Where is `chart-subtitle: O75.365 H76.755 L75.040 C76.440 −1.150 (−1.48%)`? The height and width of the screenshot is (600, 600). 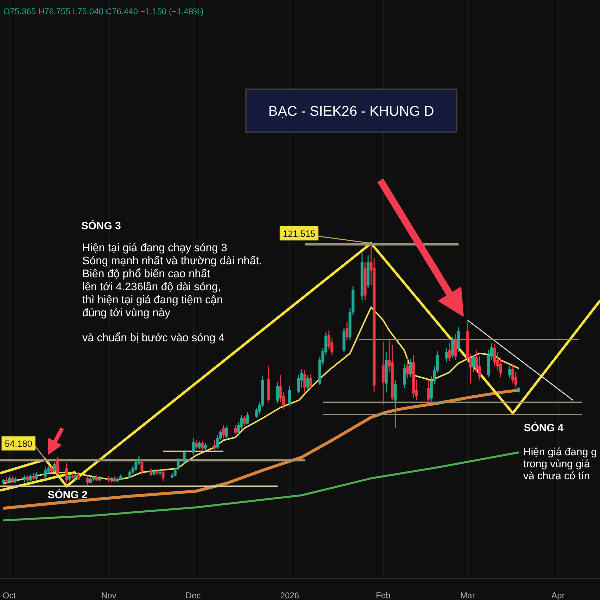 chart-subtitle: O75.365 H76.755 L75.040 C76.440 −1.150 (−1.48%) is located at coordinates (104, 11).